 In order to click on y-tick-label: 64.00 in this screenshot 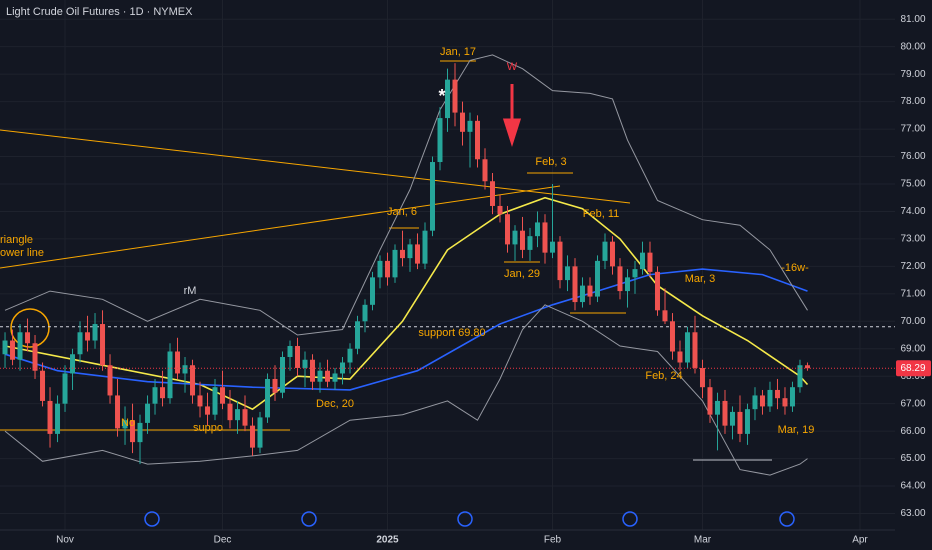, I will do `click(912, 486)`.